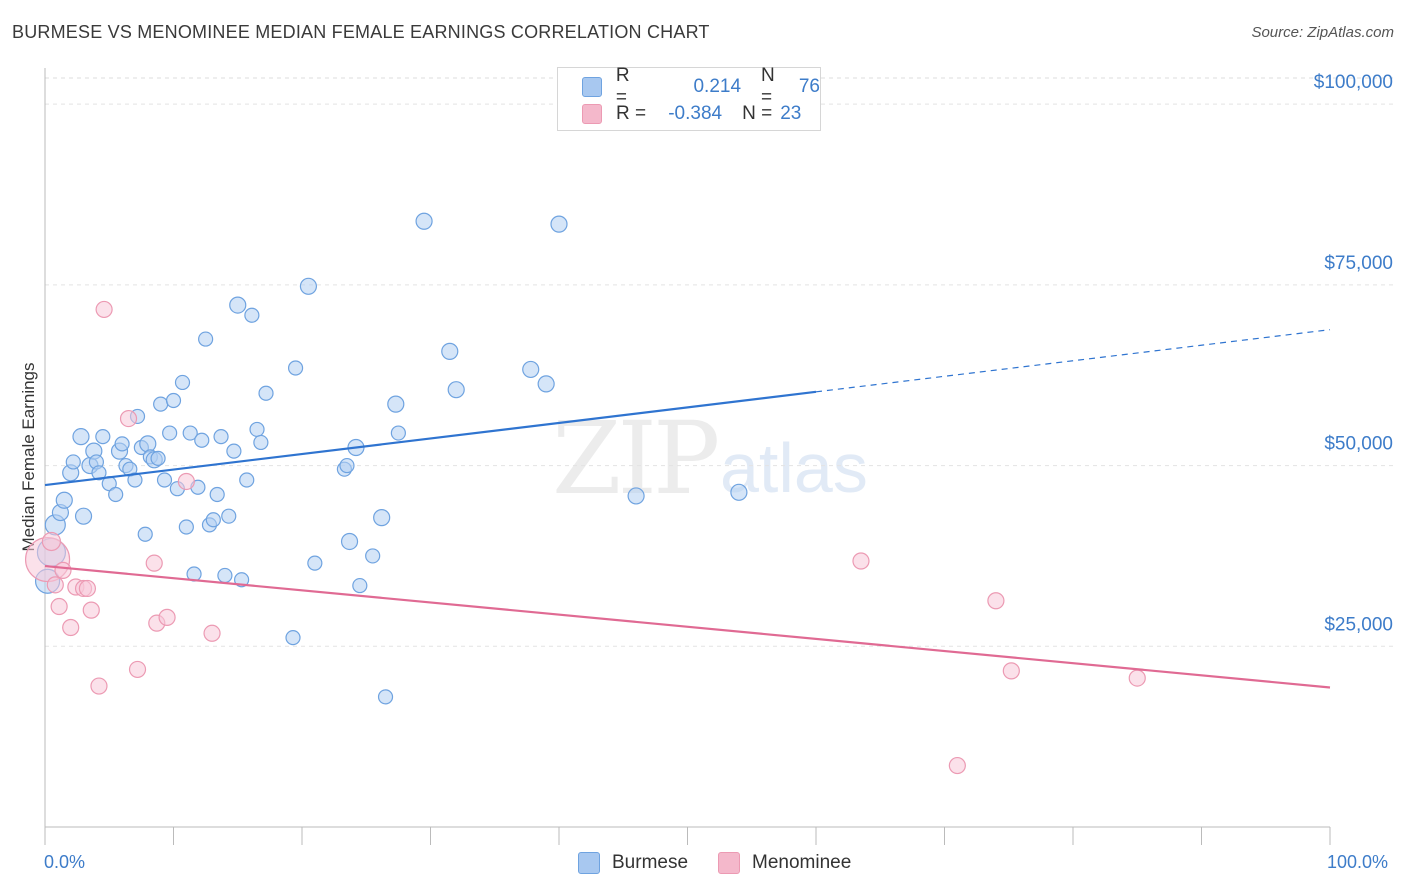 The width and height of the screenshot is (1406, 892). Describe the element at coordinates (809, 86) in the screenshot. I see `n-value: 76` at that location.